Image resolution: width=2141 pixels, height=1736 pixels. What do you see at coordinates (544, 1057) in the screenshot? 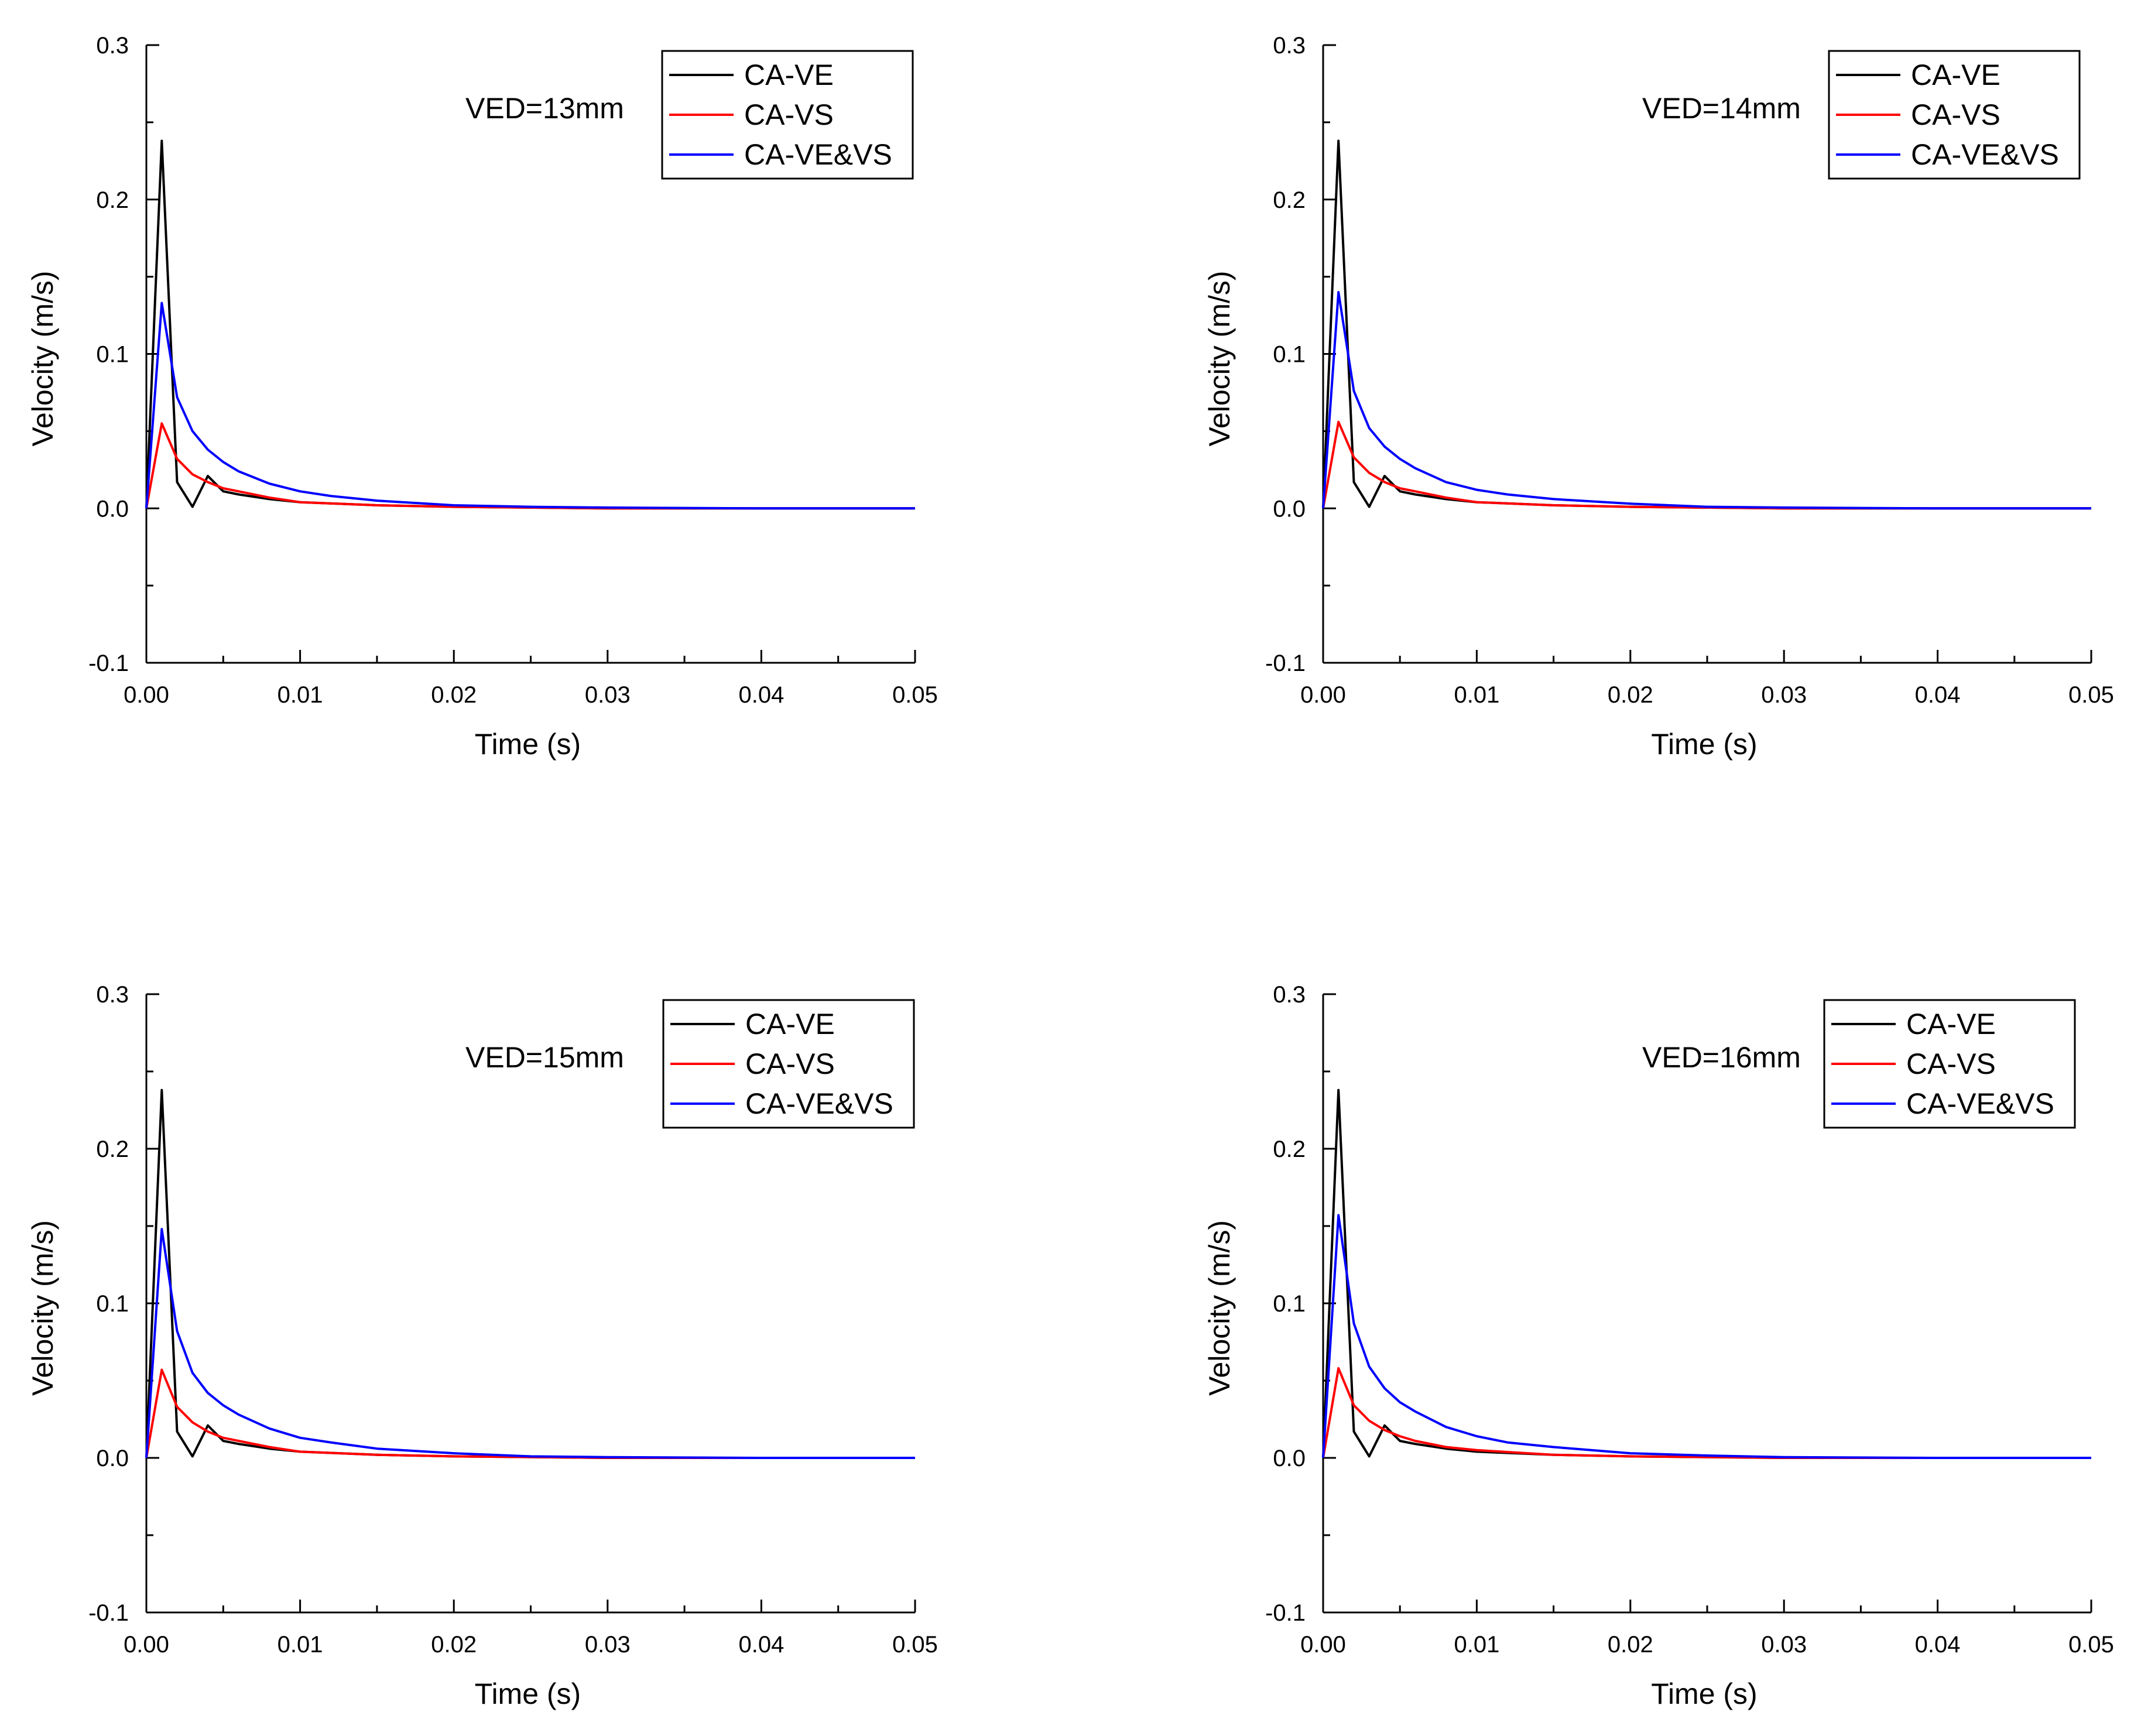
I see `ved-annotation: VED=15mm` at bounding box center [544, 1057].